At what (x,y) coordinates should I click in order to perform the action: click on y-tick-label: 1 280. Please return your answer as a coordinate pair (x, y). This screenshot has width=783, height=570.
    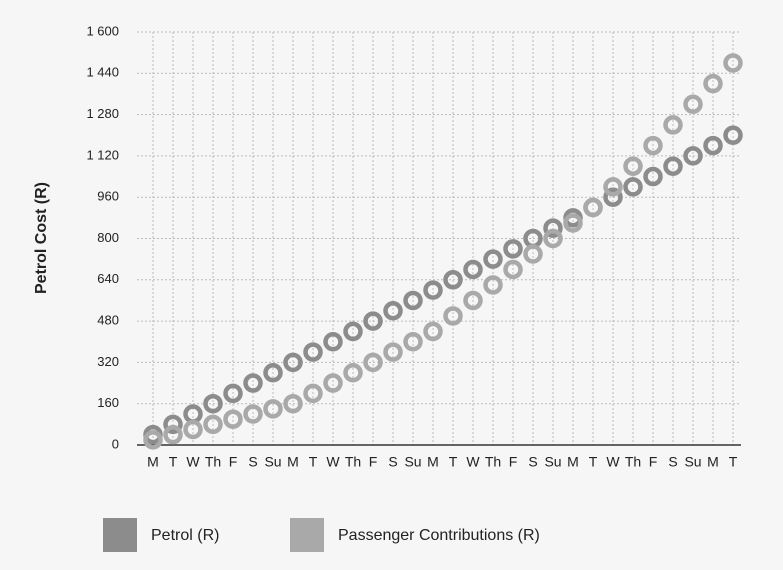
    Looking at the image, I should click on (102, 113).